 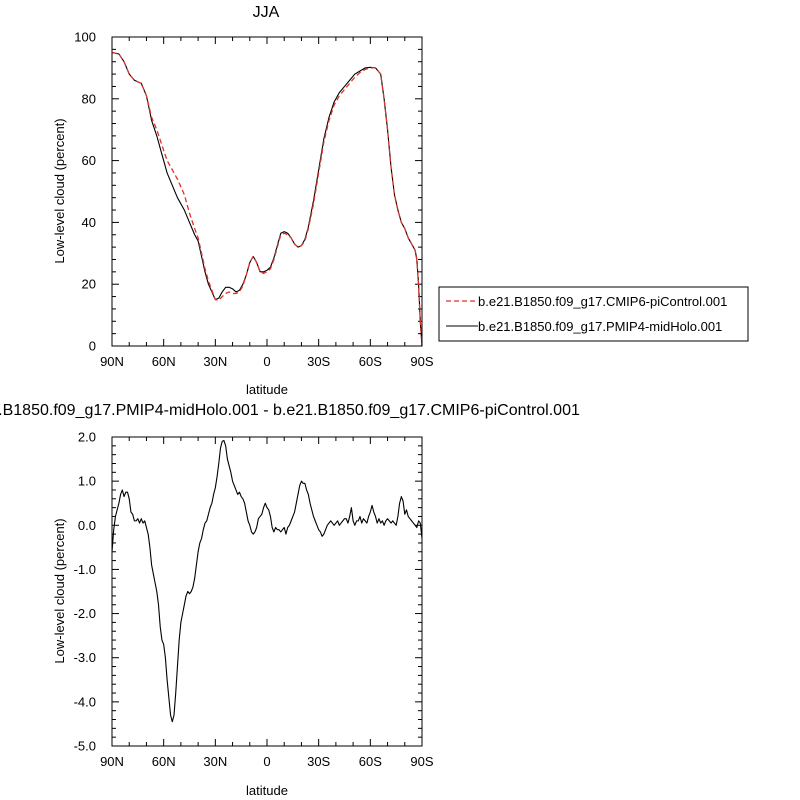 I want to click on series-line-midholo, so click(x=267, y=199).